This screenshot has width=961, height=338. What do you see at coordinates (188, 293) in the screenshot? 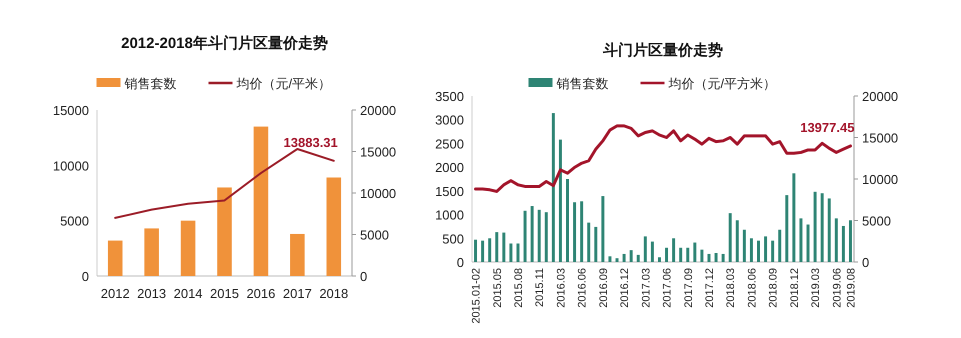
I see `x-tick-label: 2014` at bounding box center [188, 293].